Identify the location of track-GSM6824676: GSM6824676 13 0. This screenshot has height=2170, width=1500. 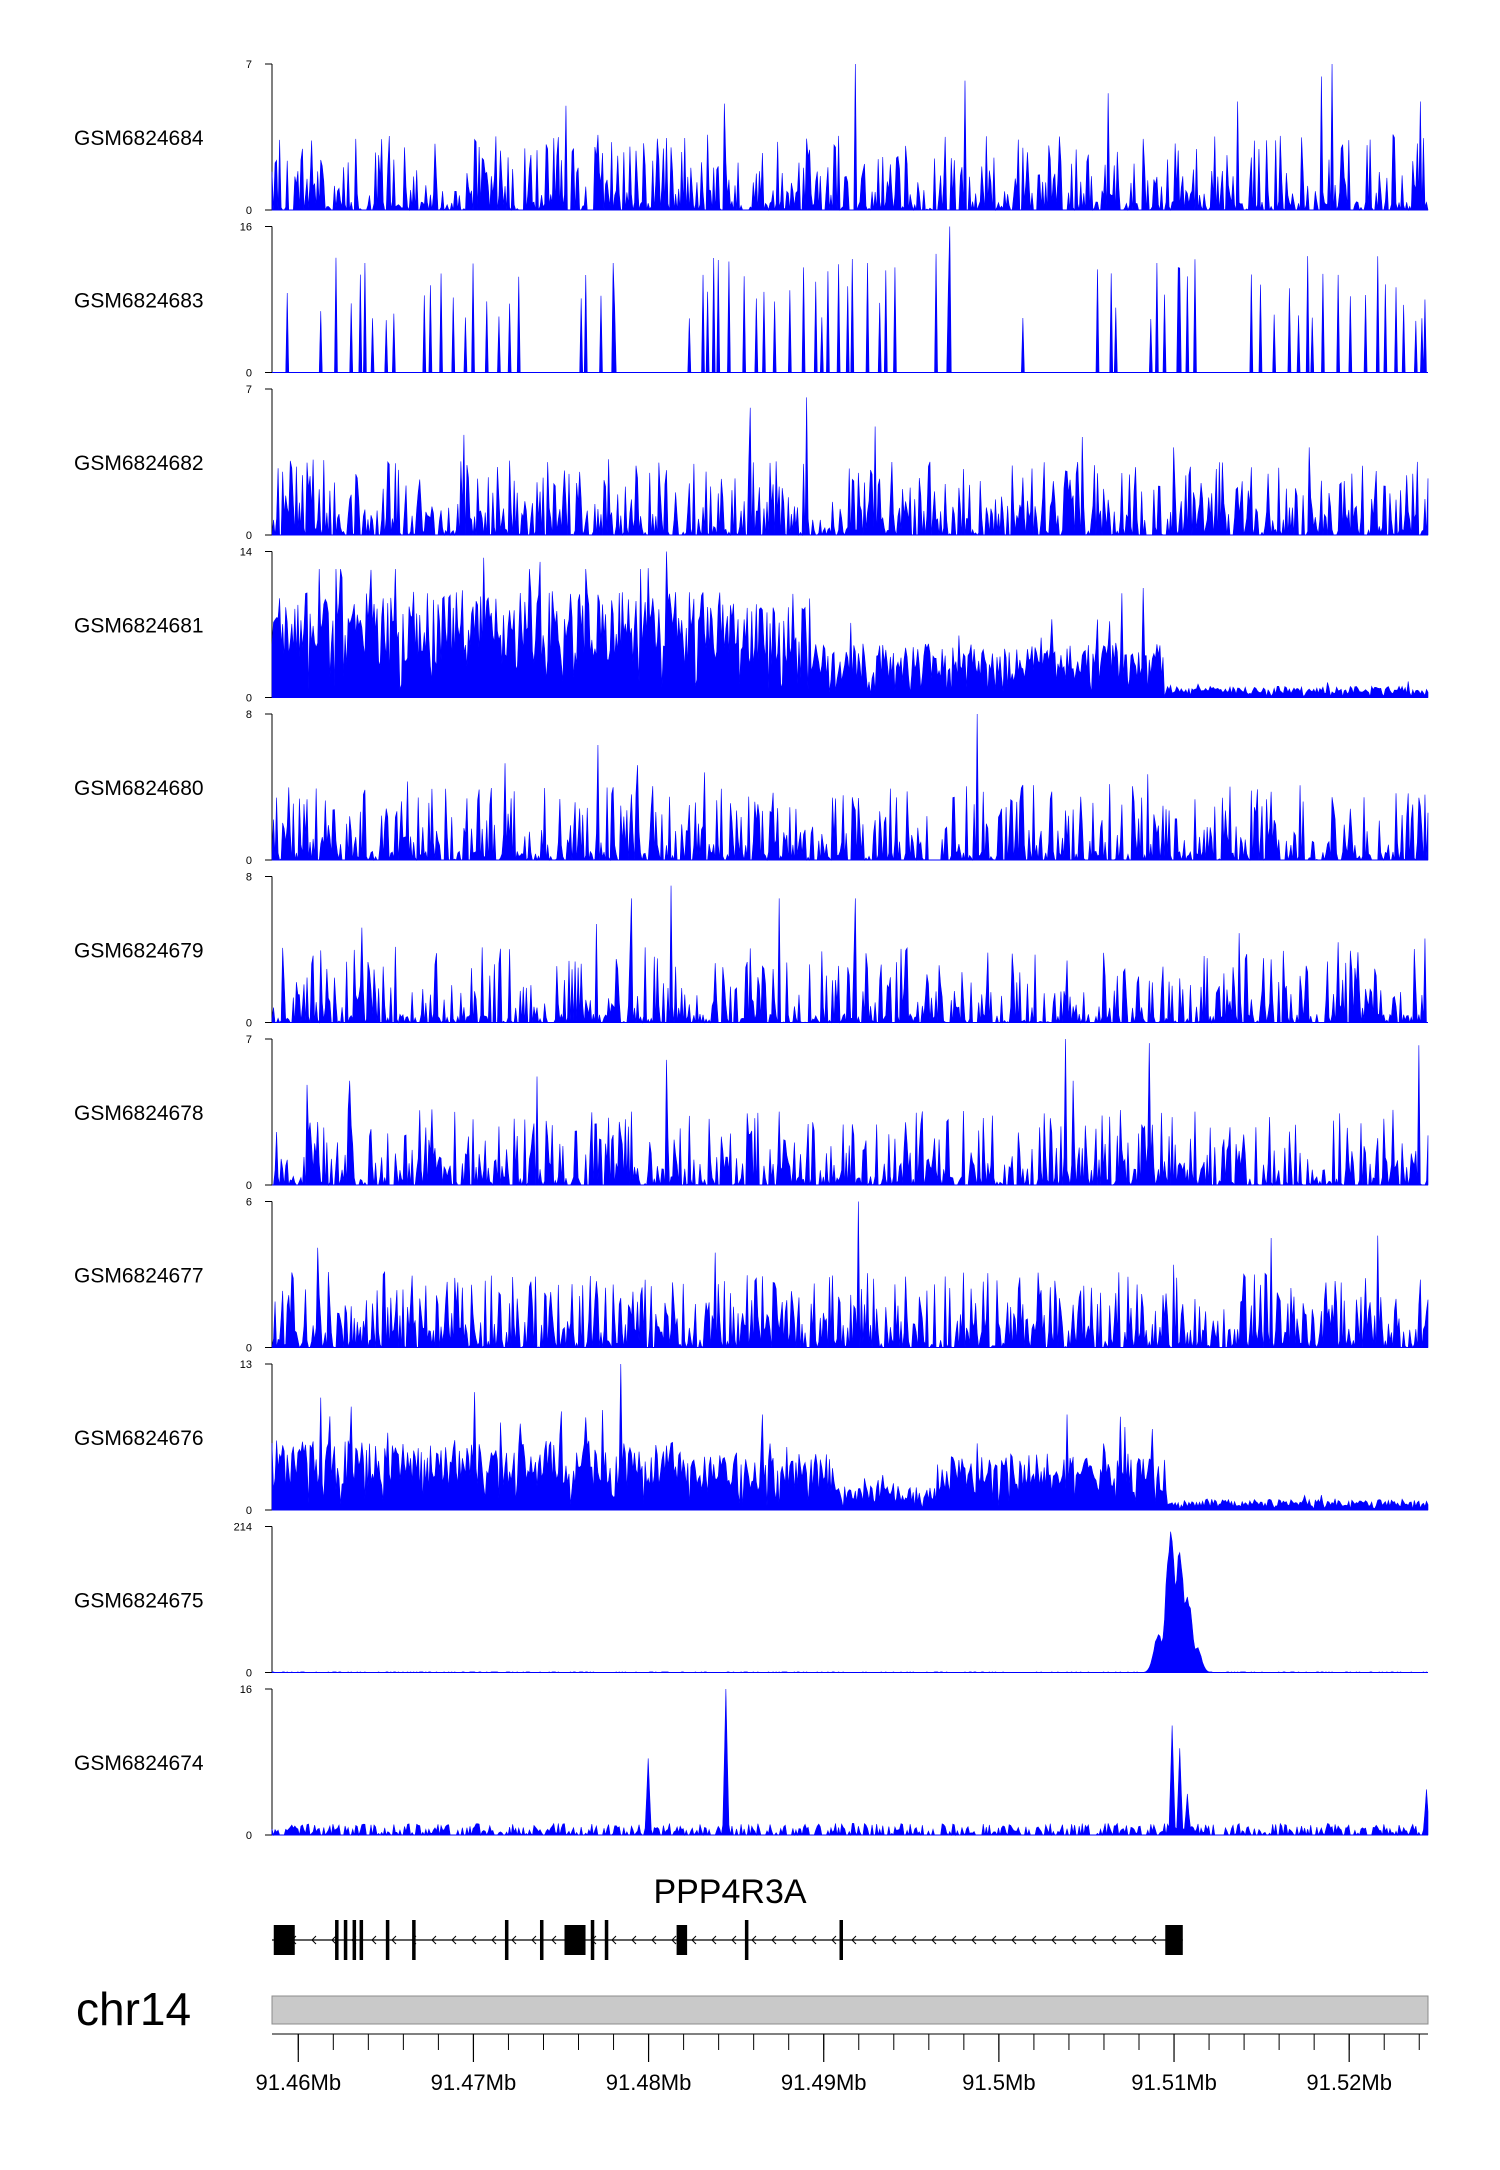
(751, 1438).